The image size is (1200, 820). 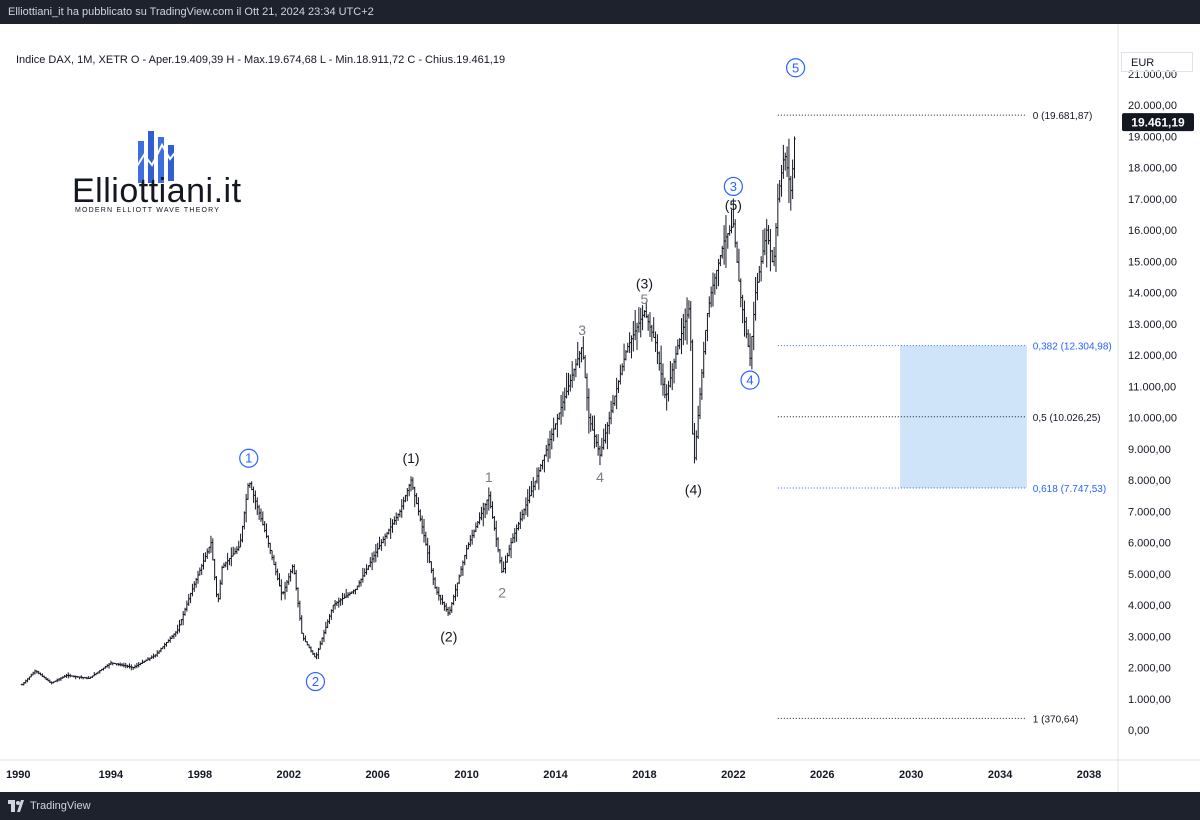 I want to click on last-price-label: 19.461,19, so click(x=1158, y=123).